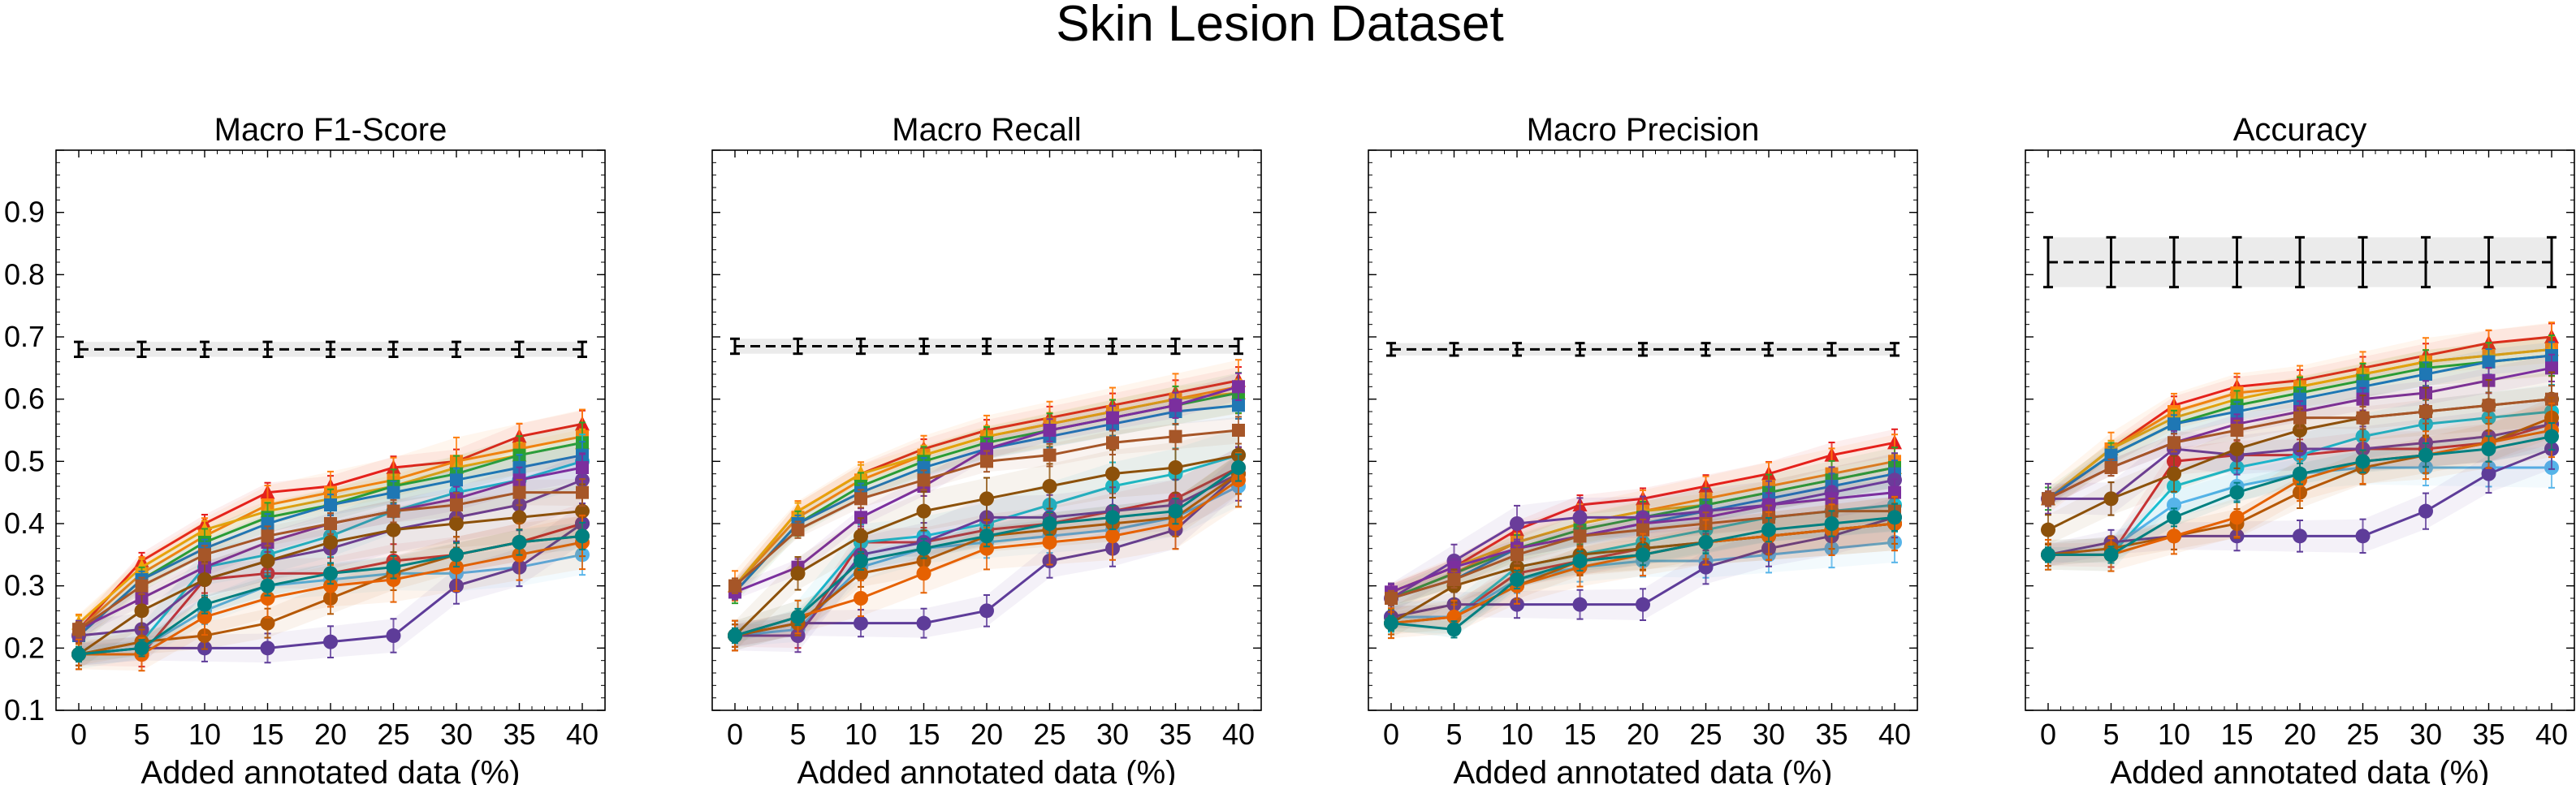 The image size is (2576, 785). Describe the element at coordinates (25, 523) in the screenshot. I see `y-tick-label: 0.4` at that location.